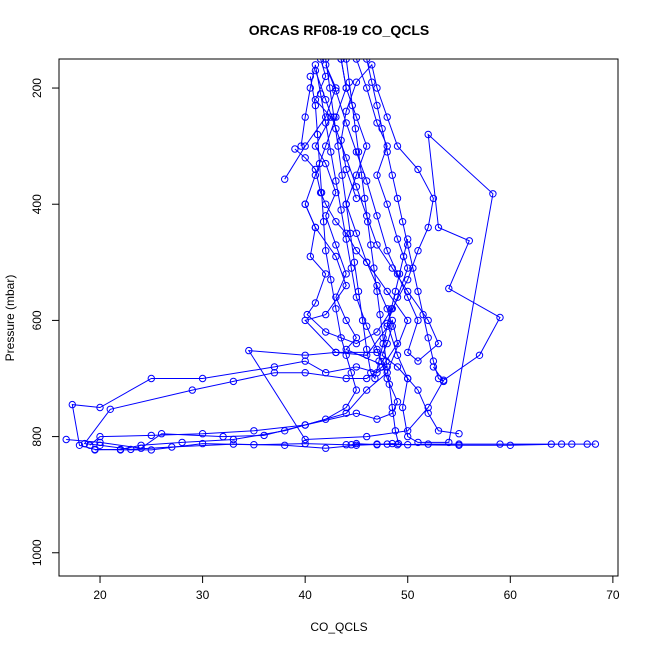  I want to click on series-line, so click(405, 220).